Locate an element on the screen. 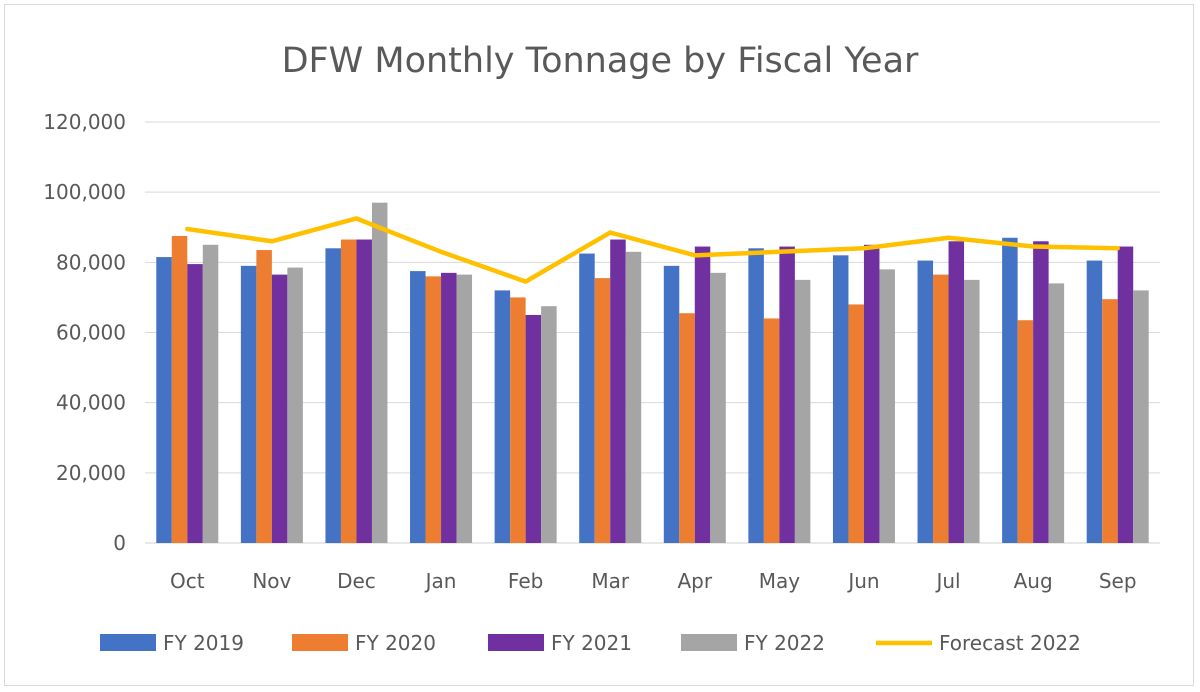  bar-fy-2022-feb is located at coordinates (549, 424).